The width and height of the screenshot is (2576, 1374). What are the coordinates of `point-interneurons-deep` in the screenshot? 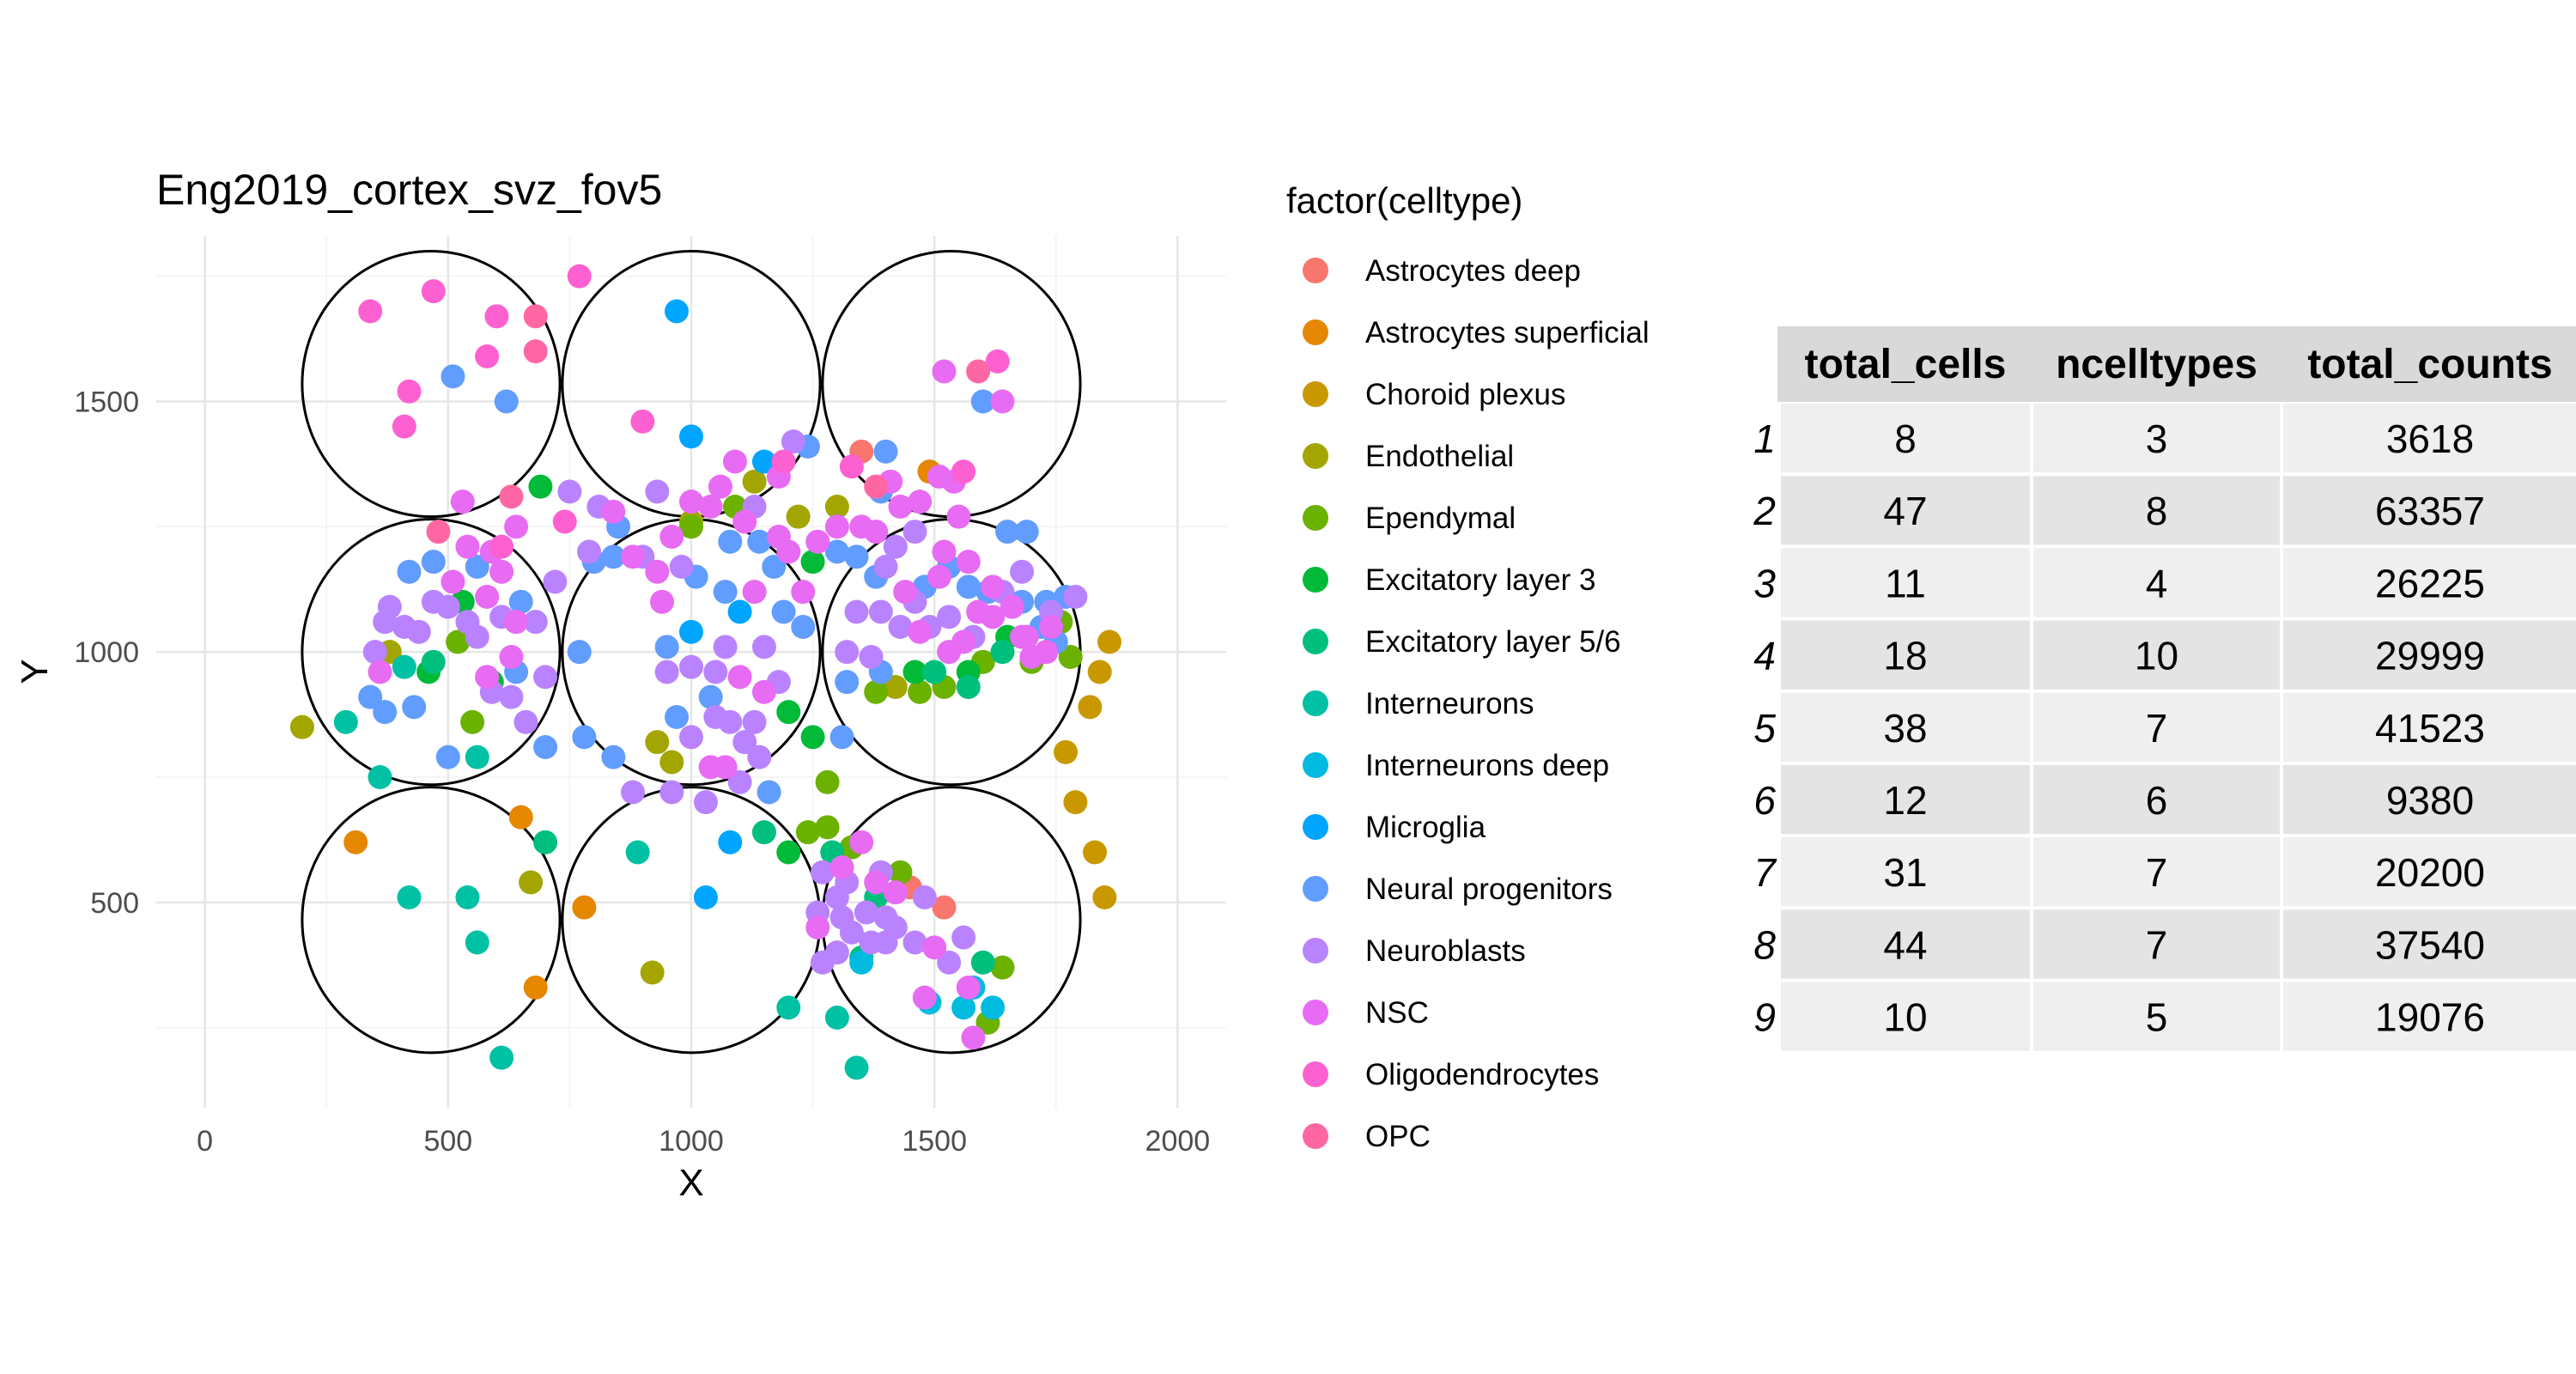 It's located at (861, 962).